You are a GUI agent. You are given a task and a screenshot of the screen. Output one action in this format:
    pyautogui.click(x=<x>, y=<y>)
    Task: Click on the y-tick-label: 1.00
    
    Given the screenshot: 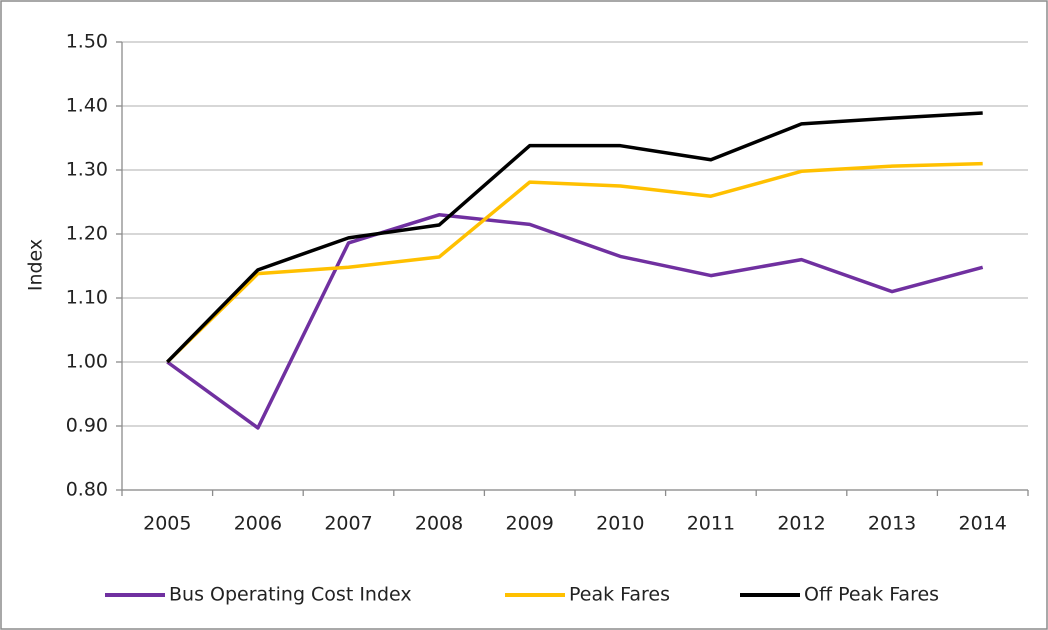 What is the action you would take?
    pyautogui.click(x=87, y=362)
    